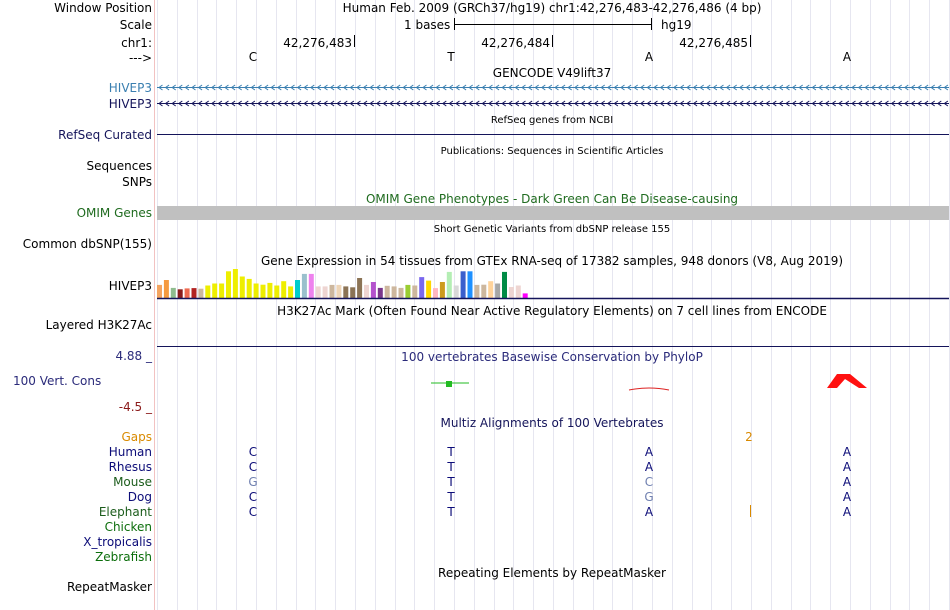 The width and height of the screenshot is (950, 610). I want to click on species-label-elephant: Elephant, so click(125, 512).